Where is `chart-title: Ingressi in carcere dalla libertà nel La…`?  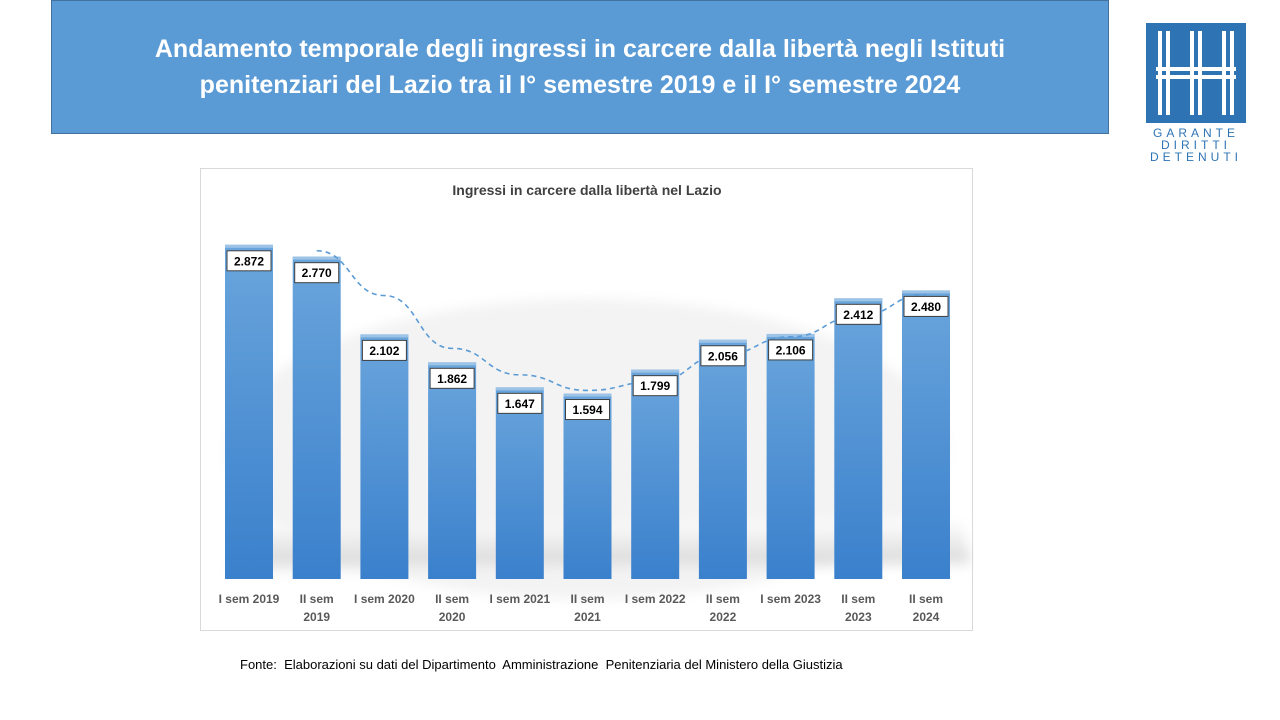 chart-title: Ingressi in carcere dalla libertà nel La… is located at coordinates (586, 190).